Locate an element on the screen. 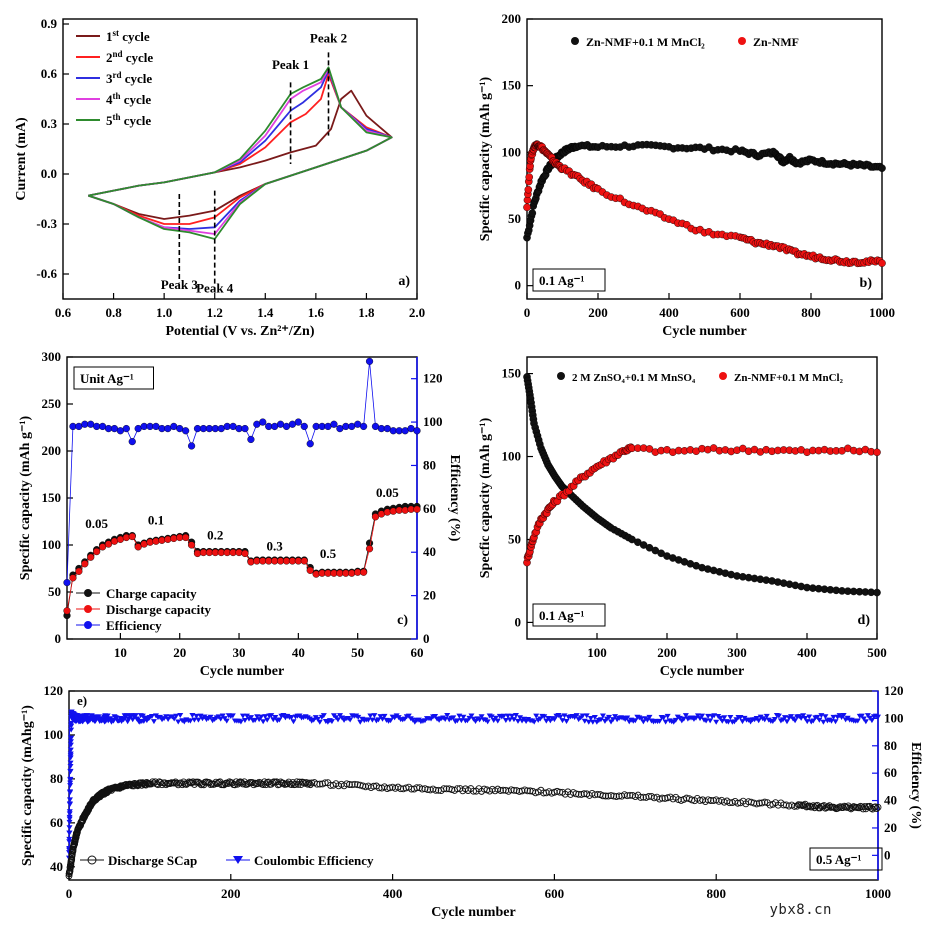 The height and width of the screenshot is (926, 944). x-tick-label: 20 is located at coordinates (179, 652).